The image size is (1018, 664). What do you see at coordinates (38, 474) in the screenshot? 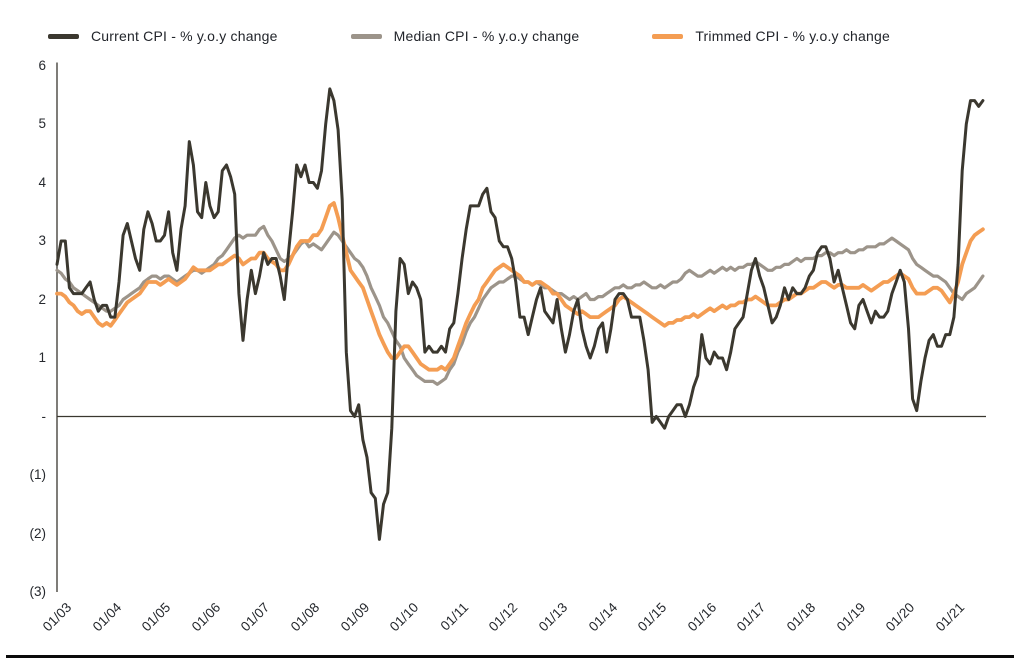
I see `y-axis-label: (1)` at bounding box center [38, 474].